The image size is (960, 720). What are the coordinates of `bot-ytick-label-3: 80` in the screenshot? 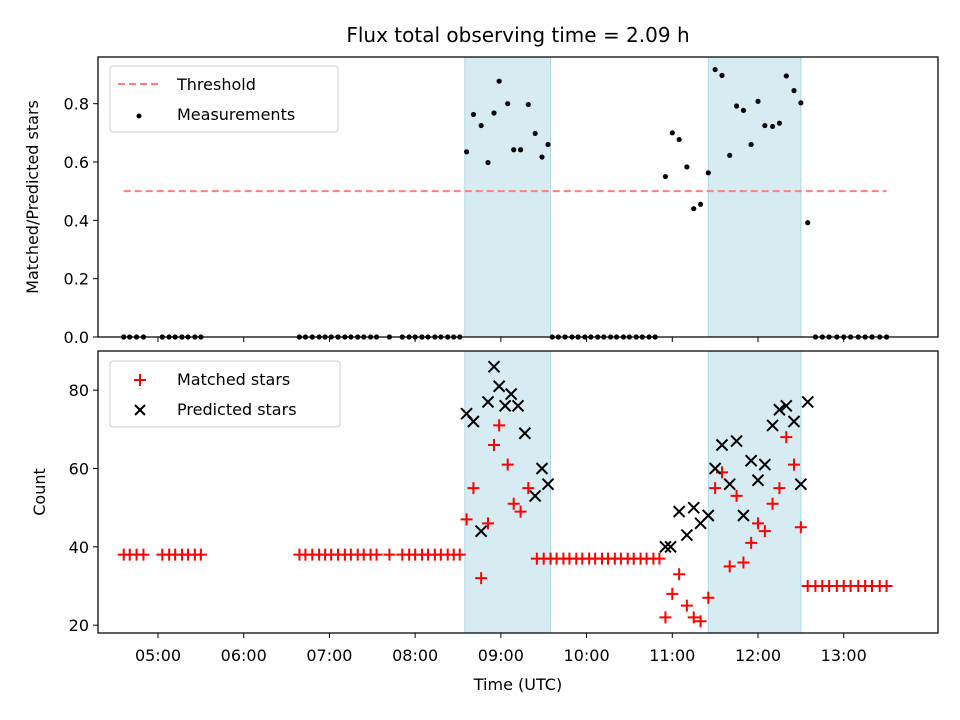 It's located at (79, 390).